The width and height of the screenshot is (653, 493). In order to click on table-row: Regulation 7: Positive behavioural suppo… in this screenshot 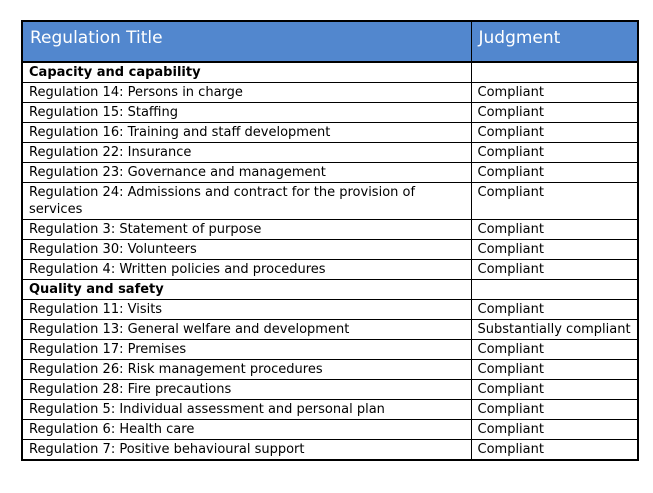, I will do `click(330, 450)`.